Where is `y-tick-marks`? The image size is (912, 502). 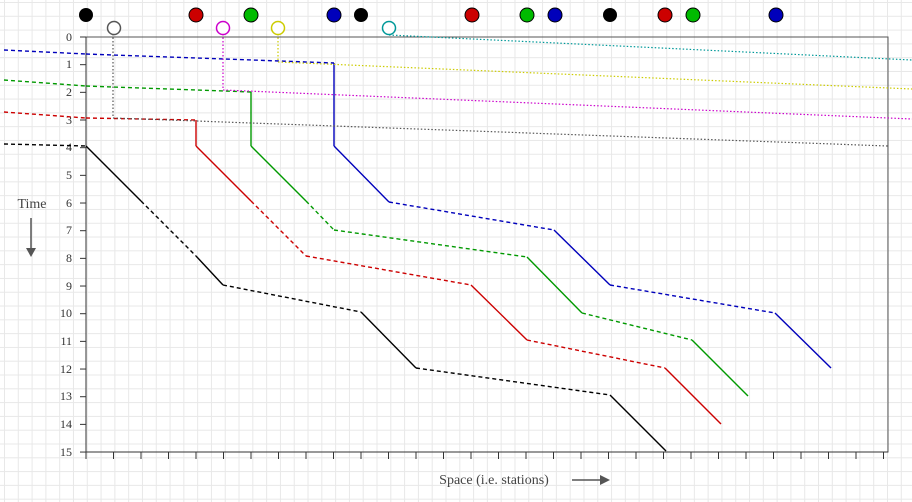 y-tick-marks is located at coordinates (83, 244).